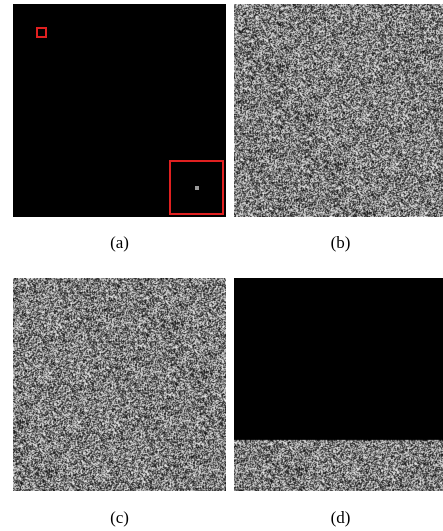  Describe the element at coordinates (41, 32) in the screenshot. I see `roi-small-marker` at that location.